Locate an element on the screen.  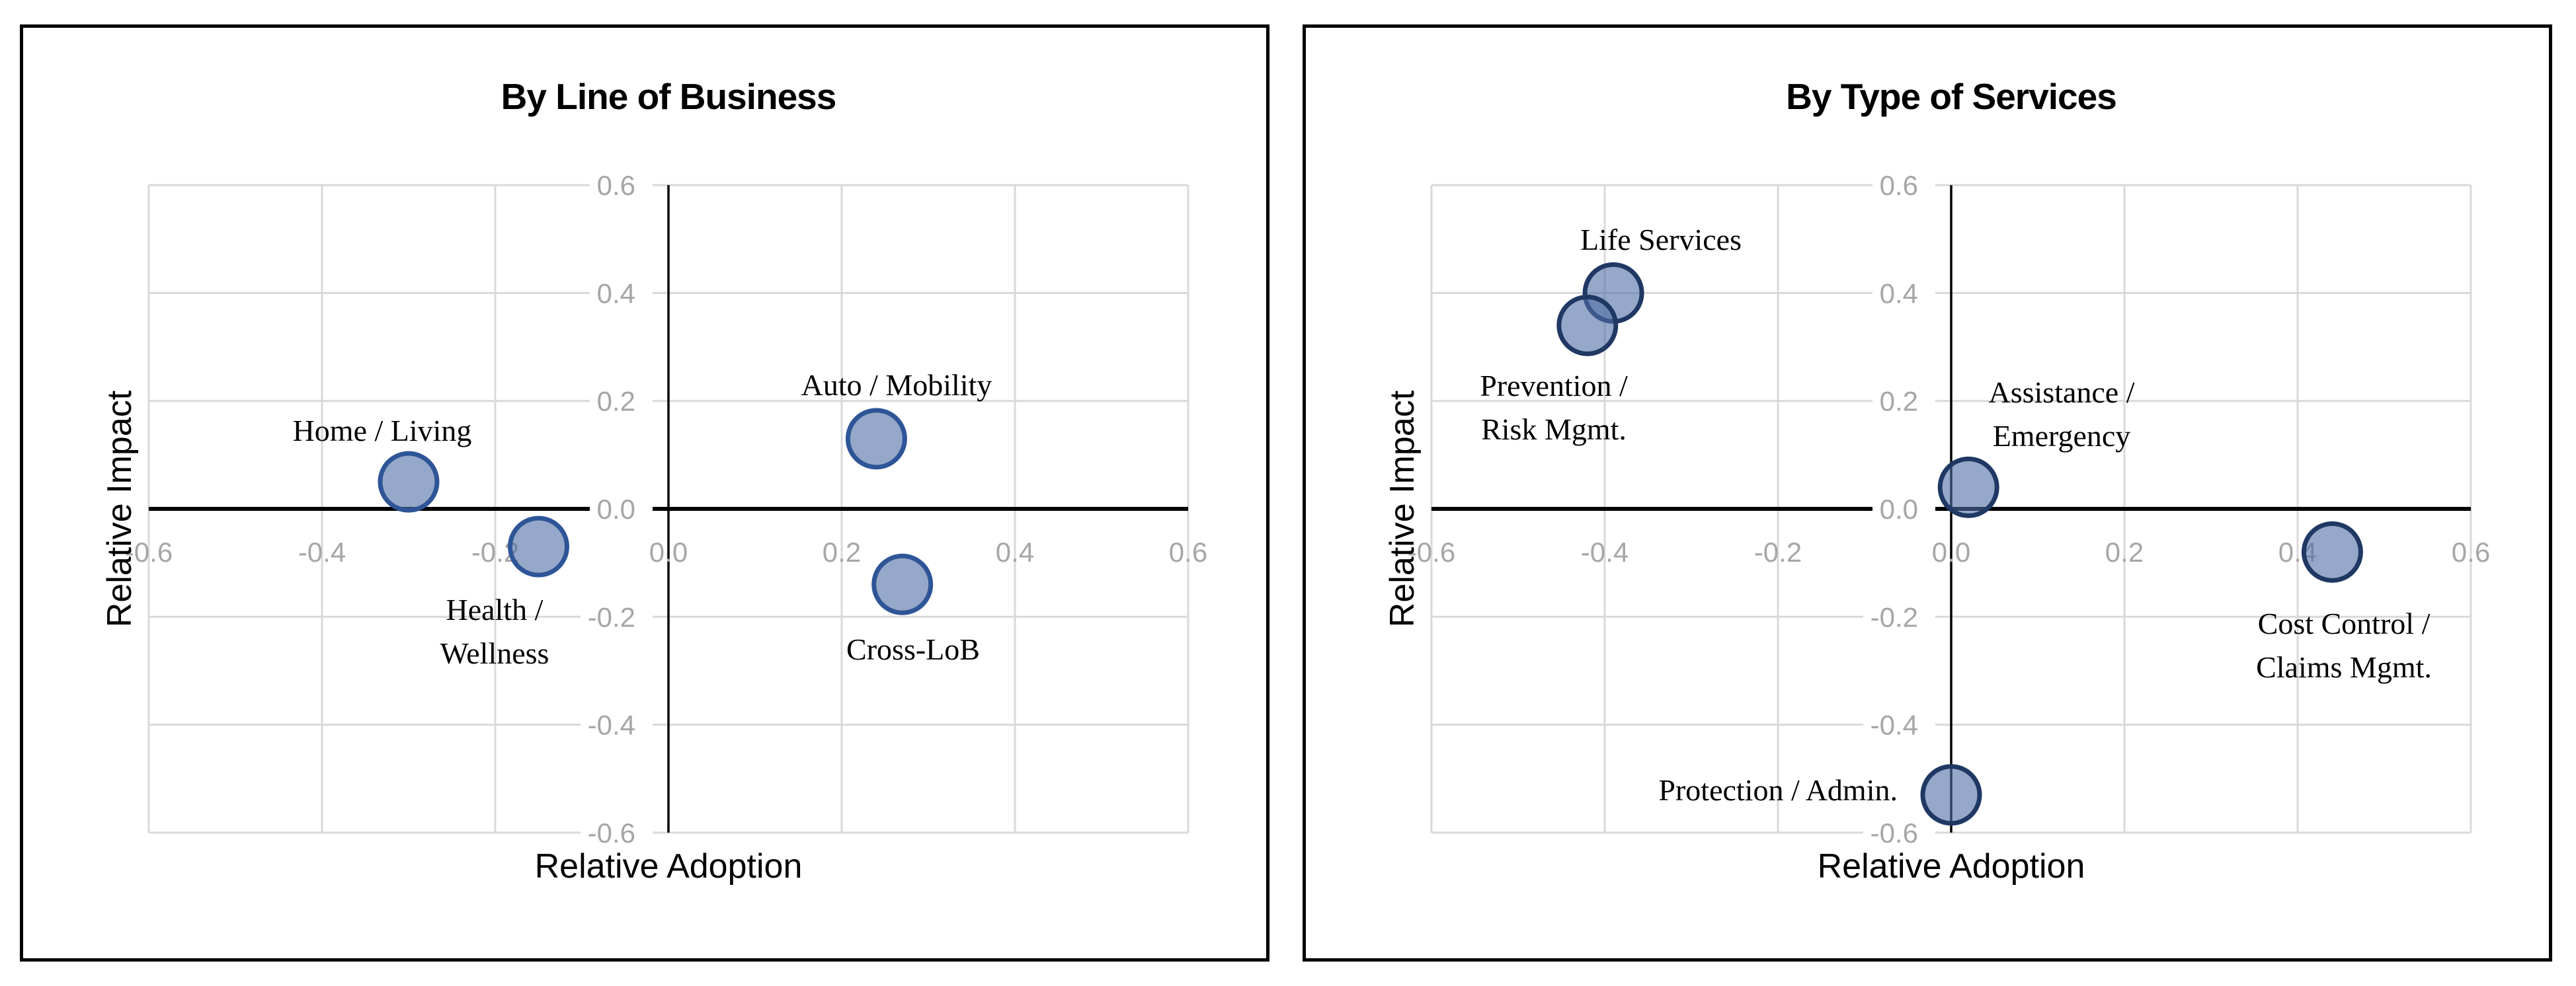
data-point-label-prevention-risk-mgmt: Prevention / is located at coordinates (1554, 385).